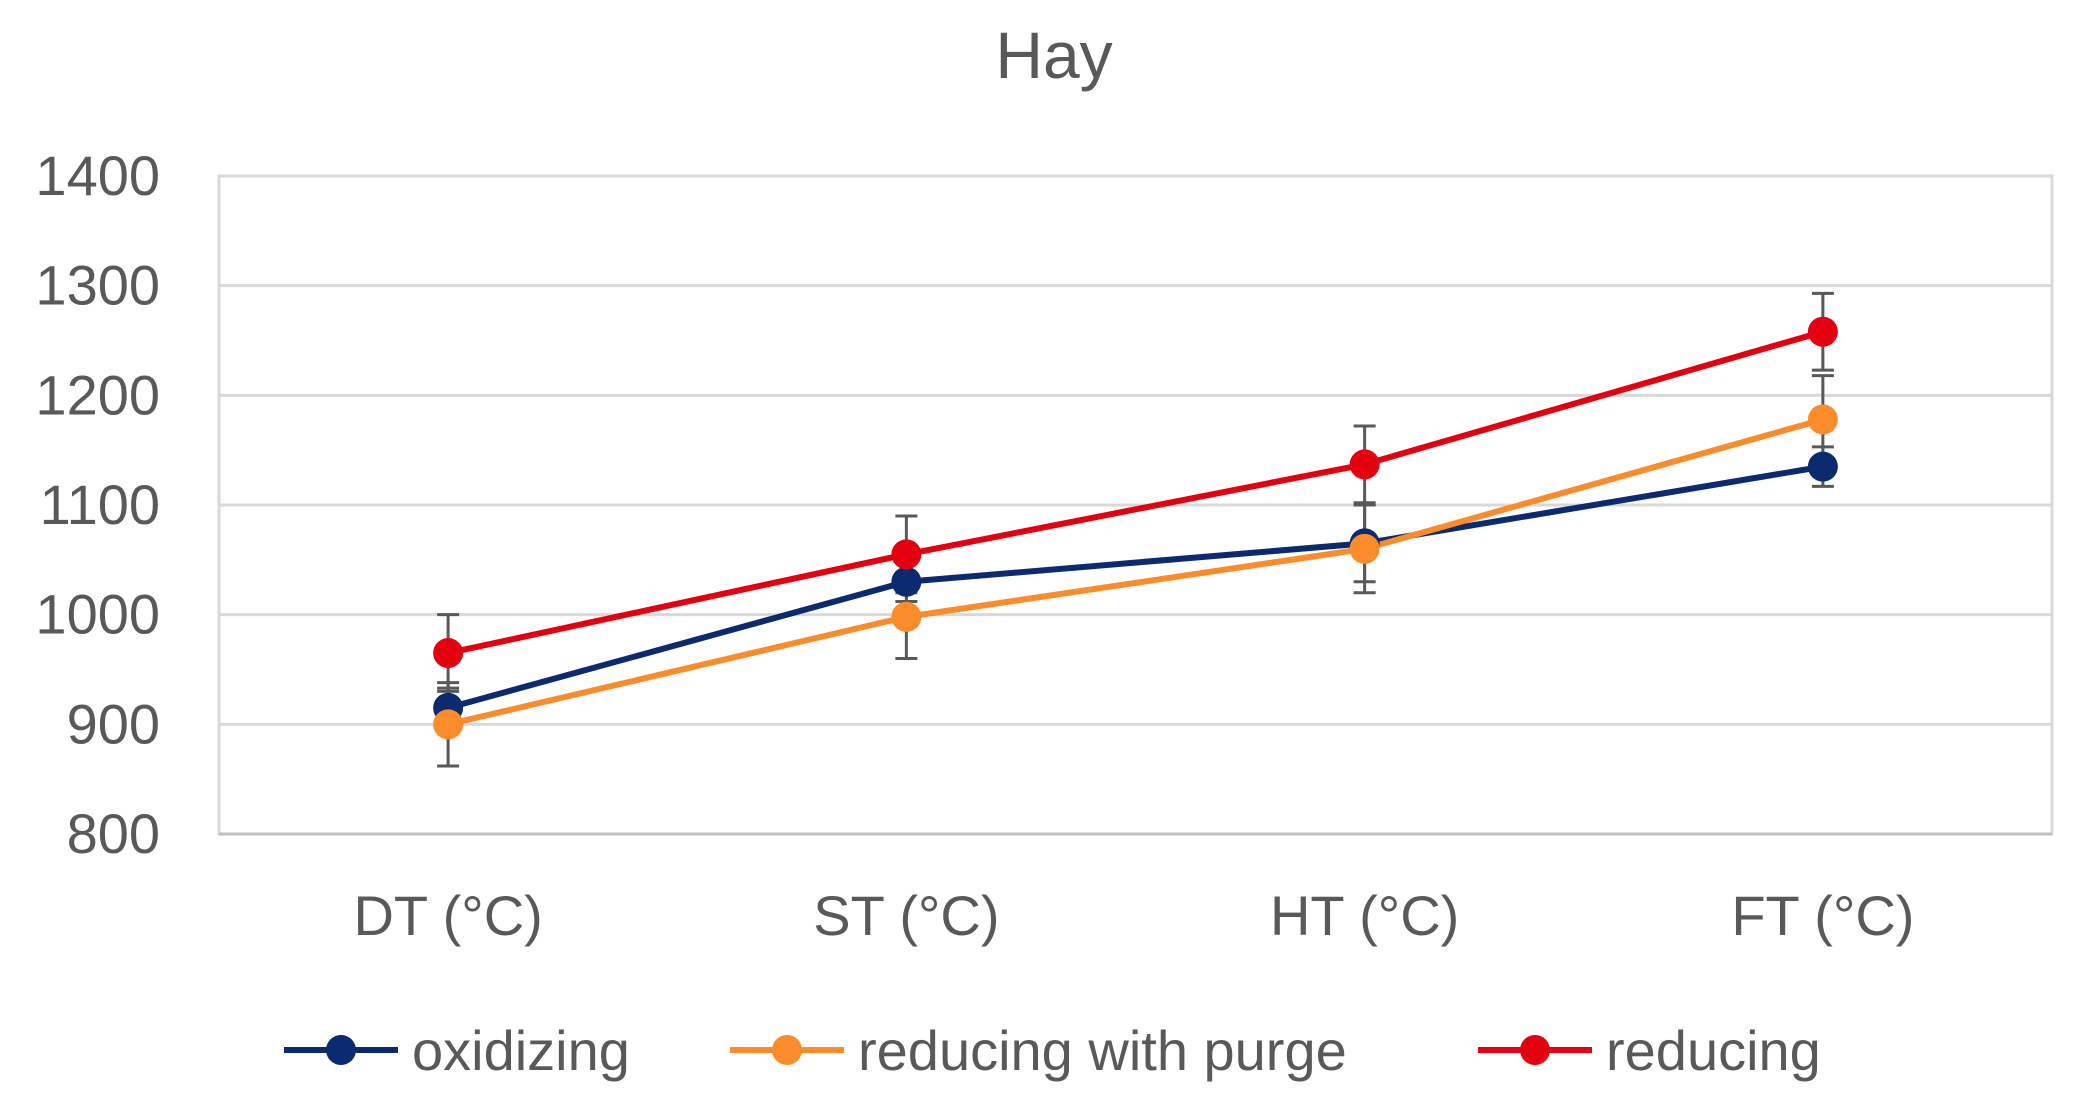 This screenshot has height=1102, width=2079. Describe the element at coordinates (97, 394) in the screenshot. I see `y-tick-label: 1200` at that location.